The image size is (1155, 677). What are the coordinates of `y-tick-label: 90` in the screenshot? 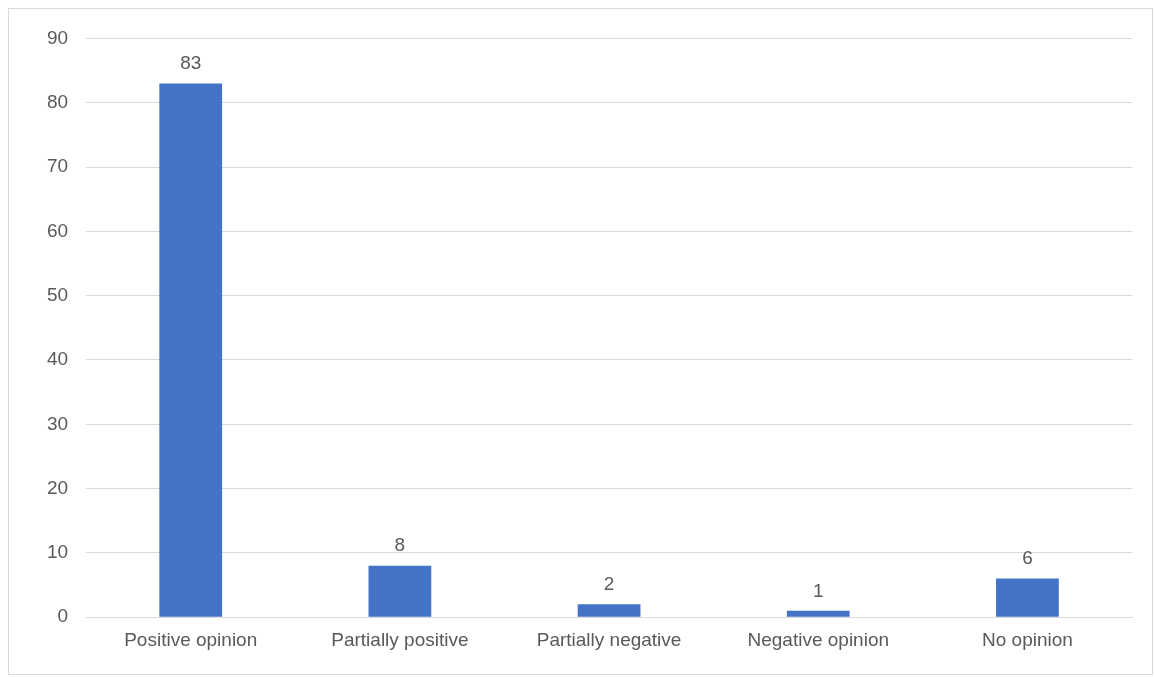 It's located at (57, 37).